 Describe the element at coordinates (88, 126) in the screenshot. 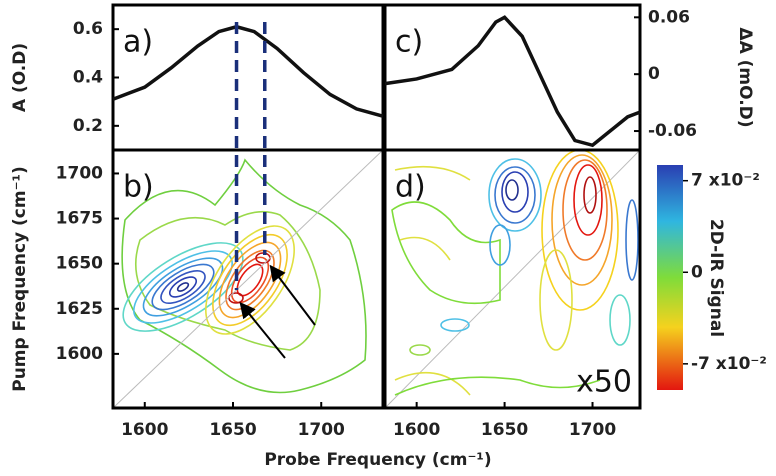

I see `y-tick-label: 0.2` at that location.